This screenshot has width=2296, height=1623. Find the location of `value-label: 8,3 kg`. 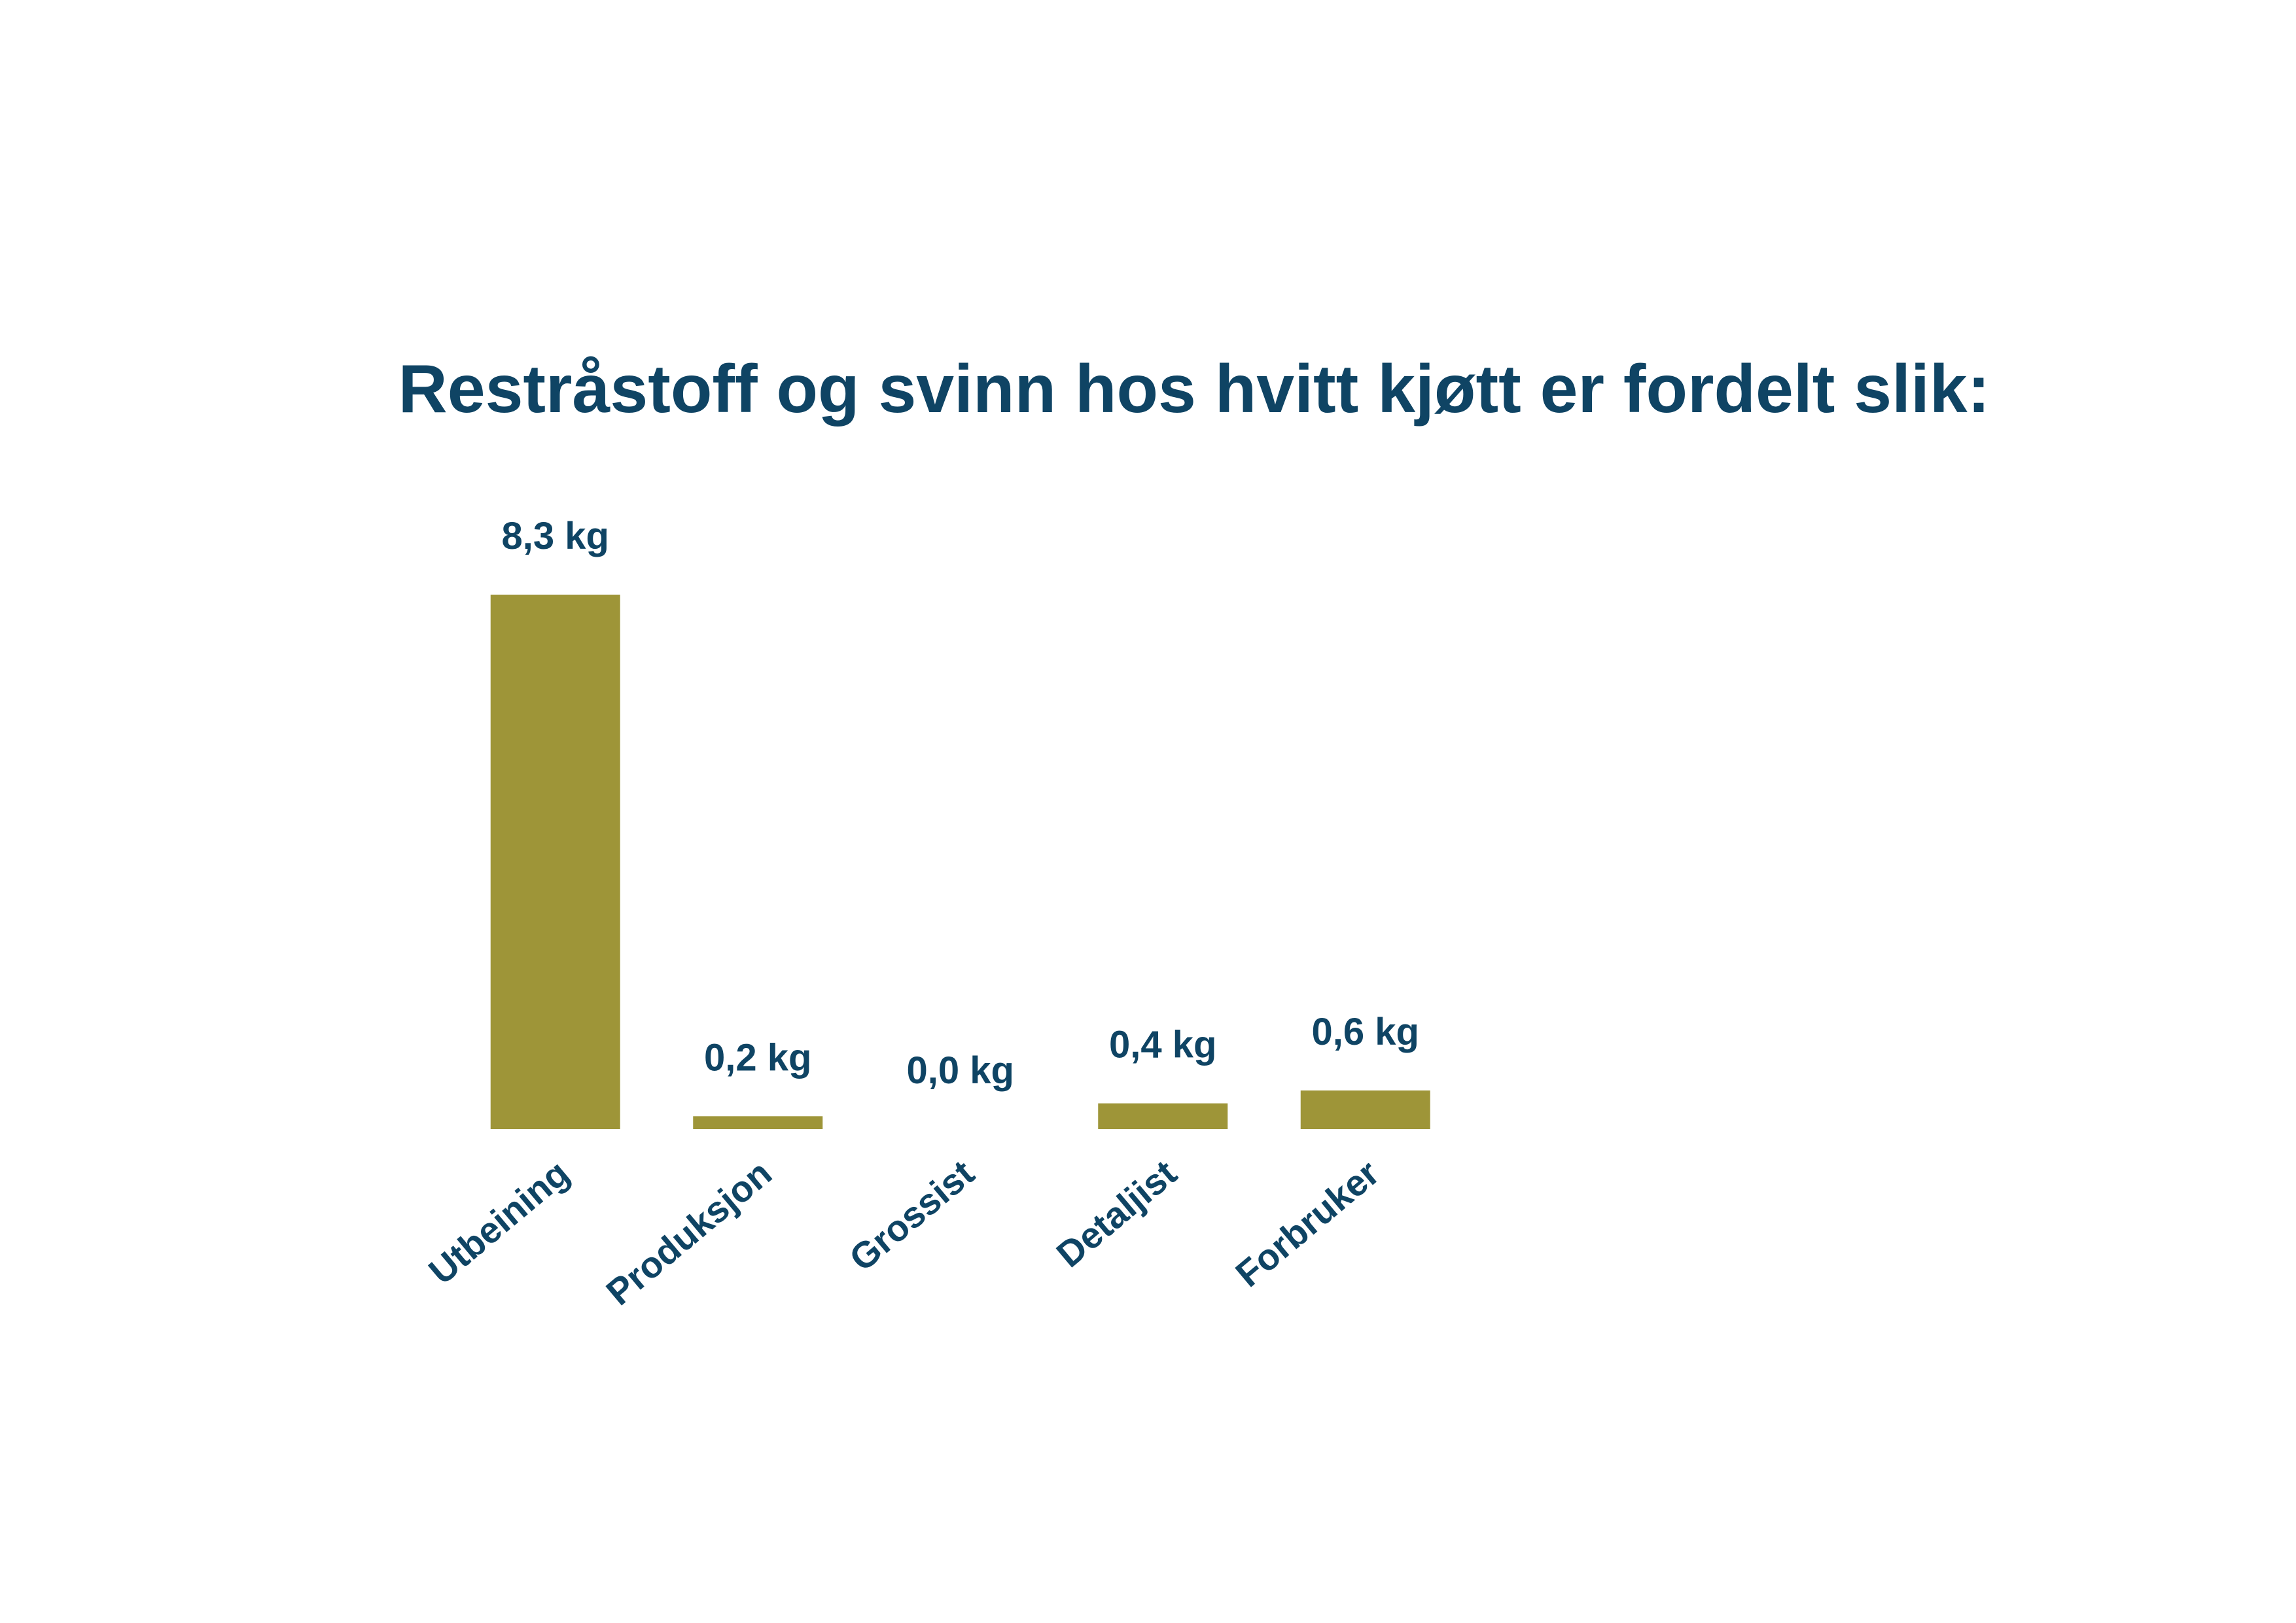

value-label: 8,3 kg is located at coordinates (555, 536).